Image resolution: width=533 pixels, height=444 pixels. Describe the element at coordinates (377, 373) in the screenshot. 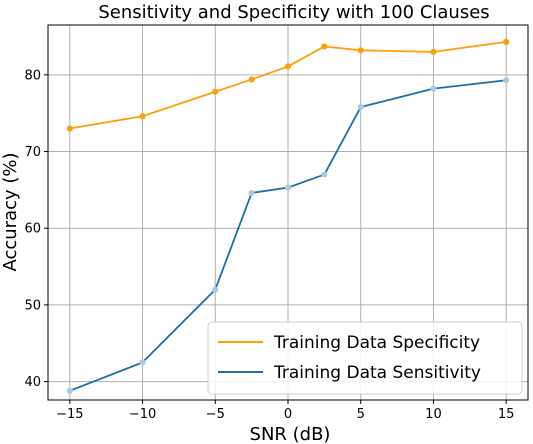

I see `legend-label-2: Training Data Sensitivity` at that location.